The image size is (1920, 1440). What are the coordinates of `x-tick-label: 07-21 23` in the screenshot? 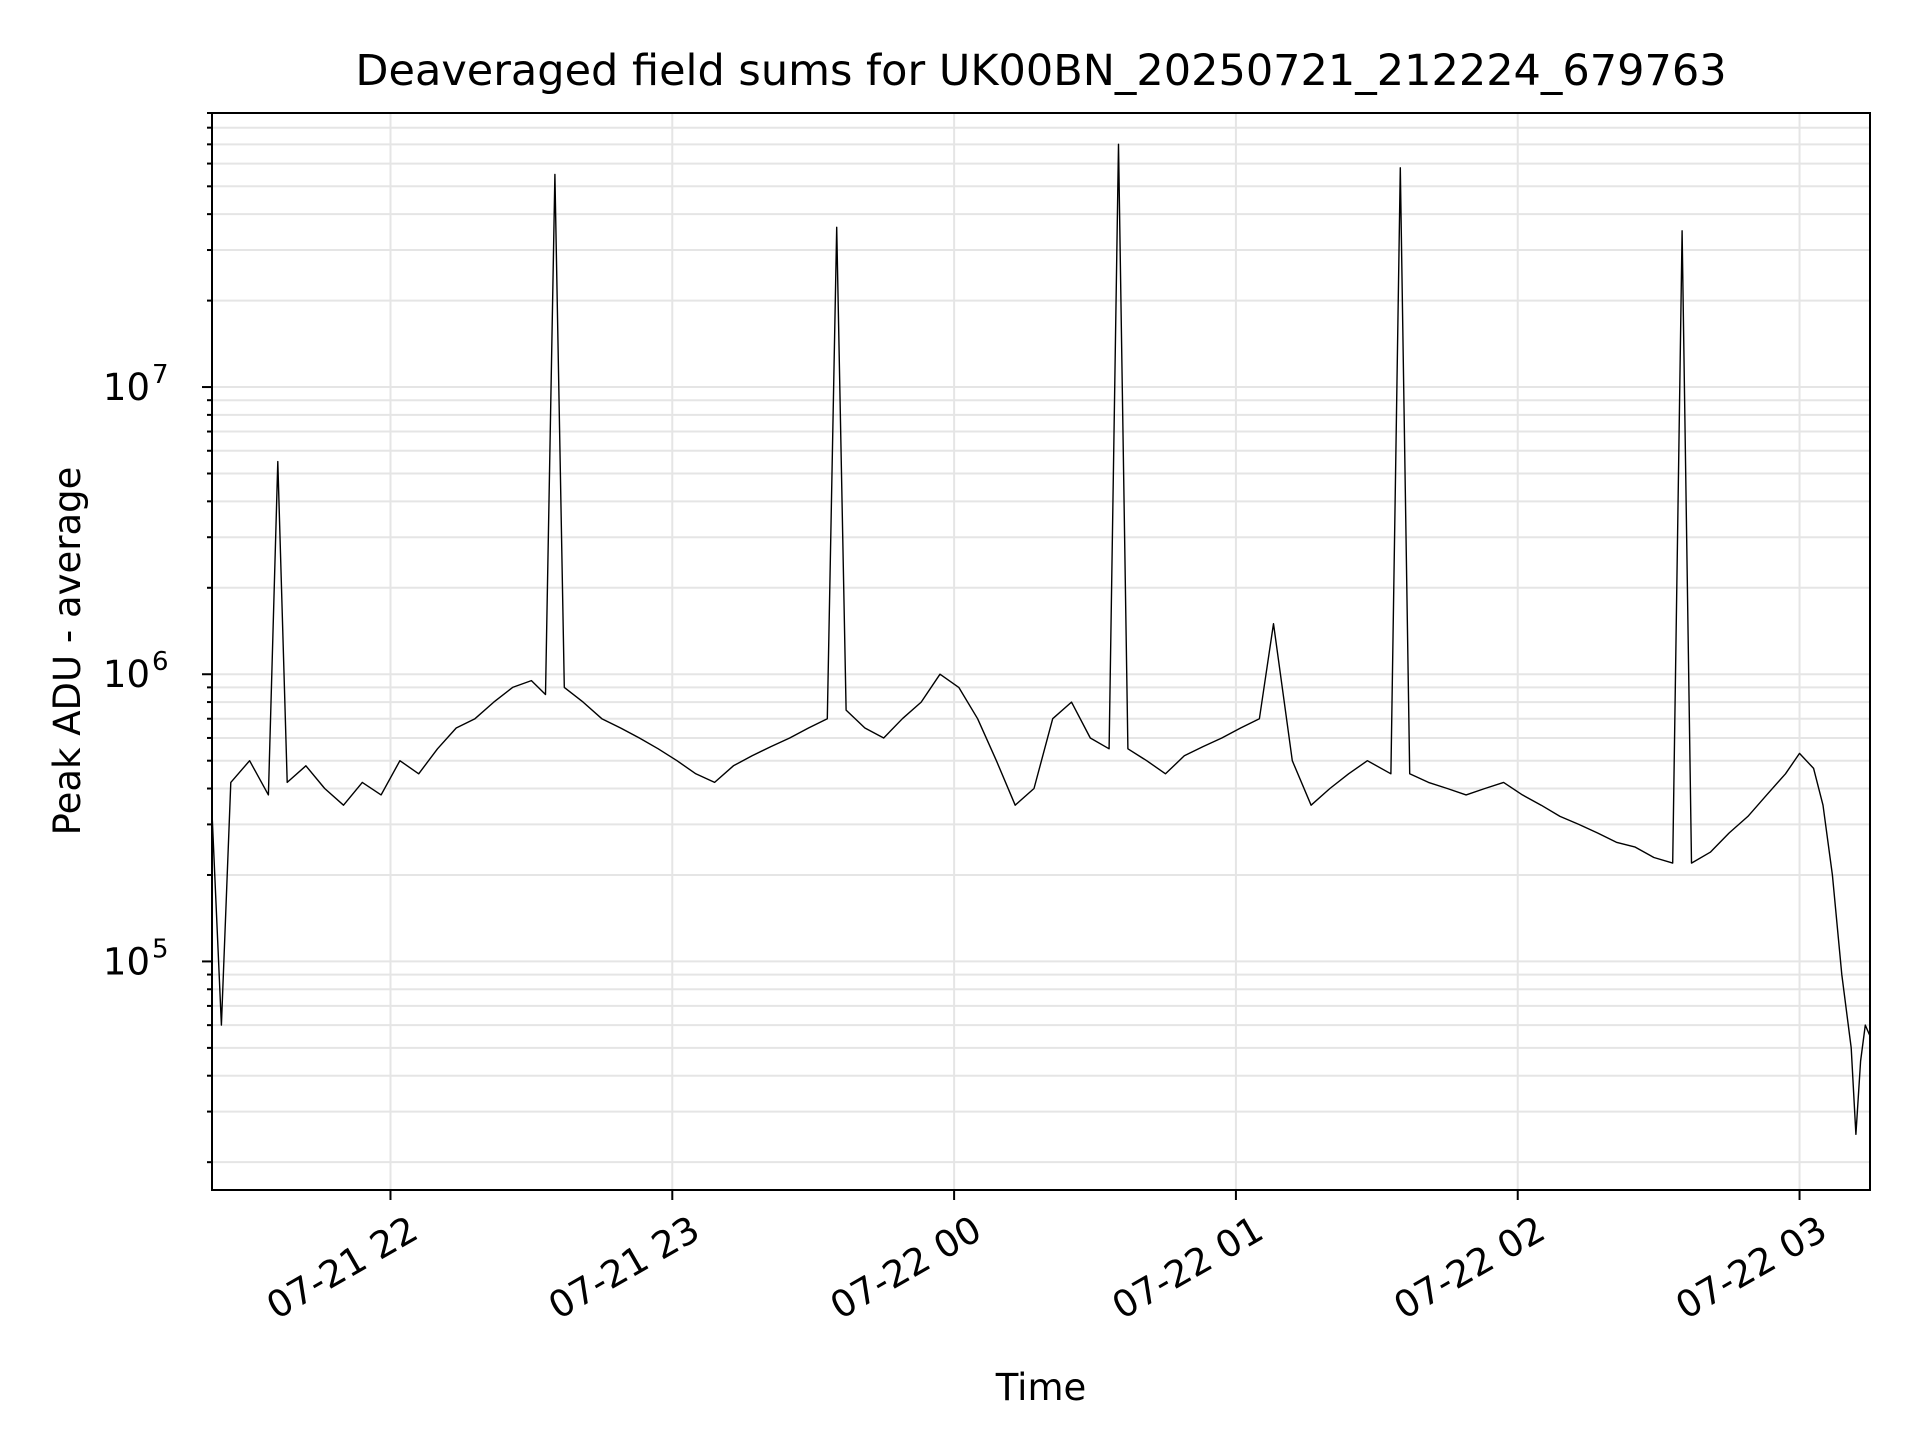 It's located at (624, 1268).